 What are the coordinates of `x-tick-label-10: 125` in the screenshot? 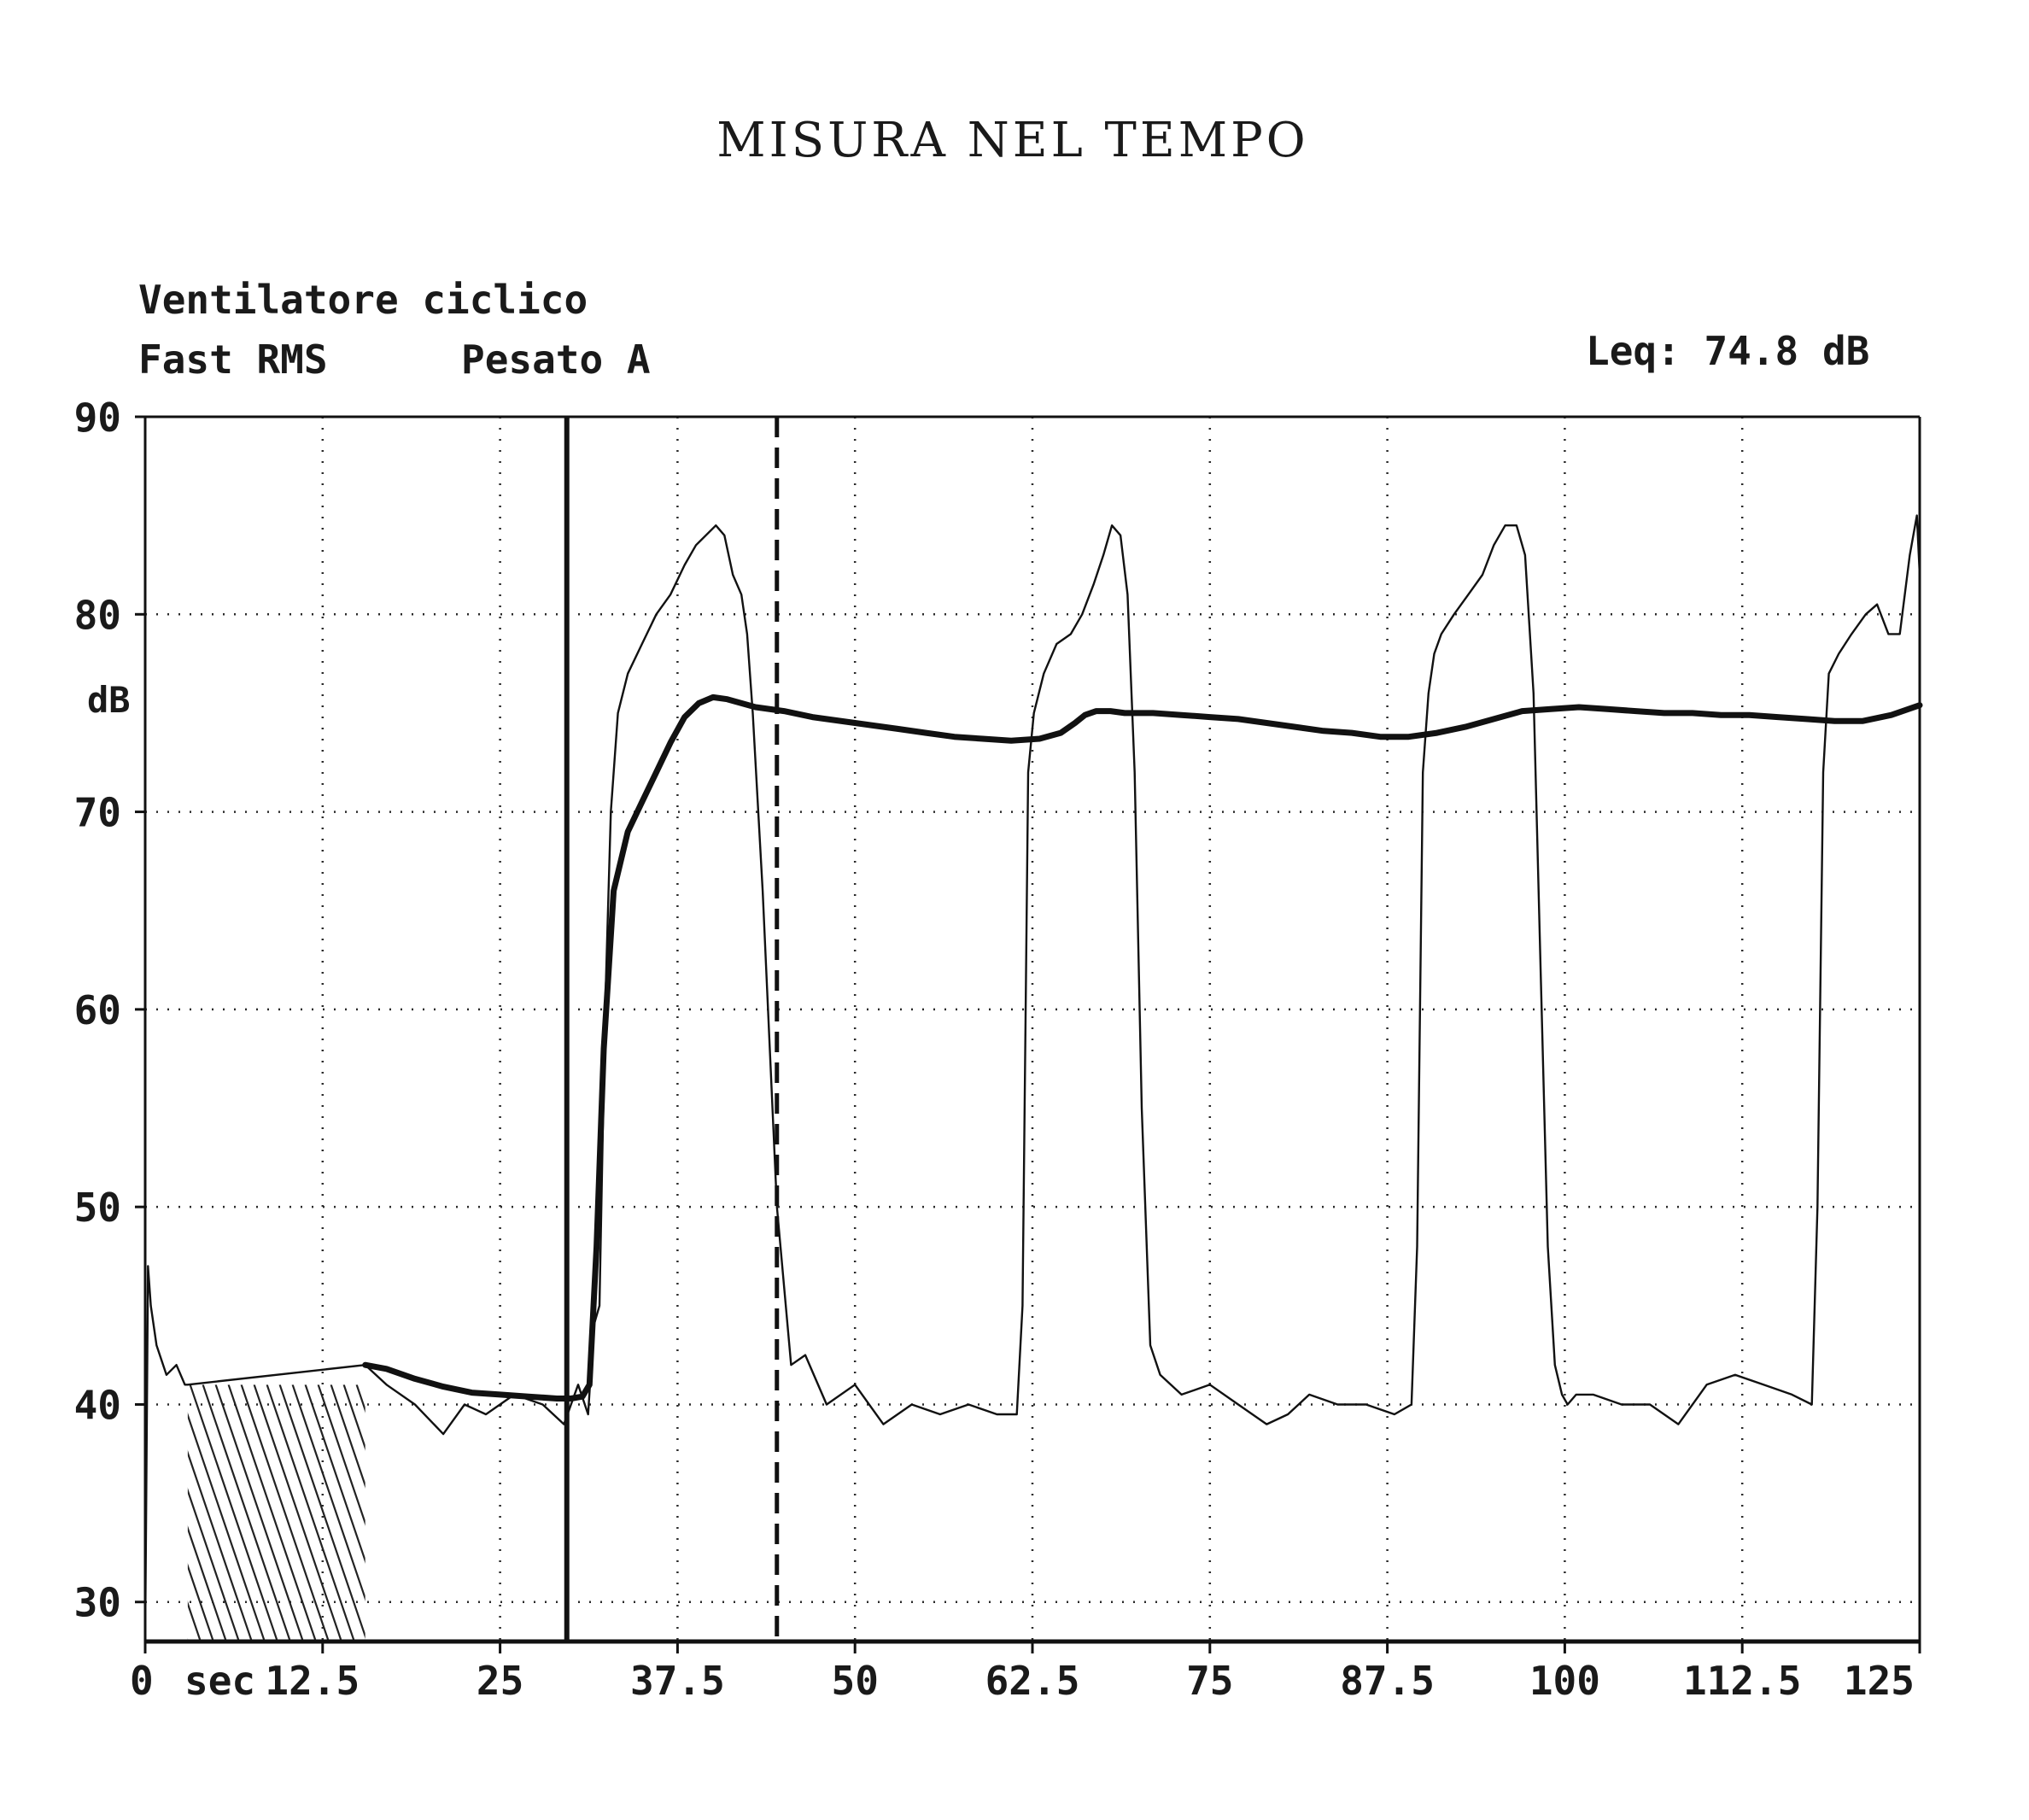 It's located at (1879, 1681).